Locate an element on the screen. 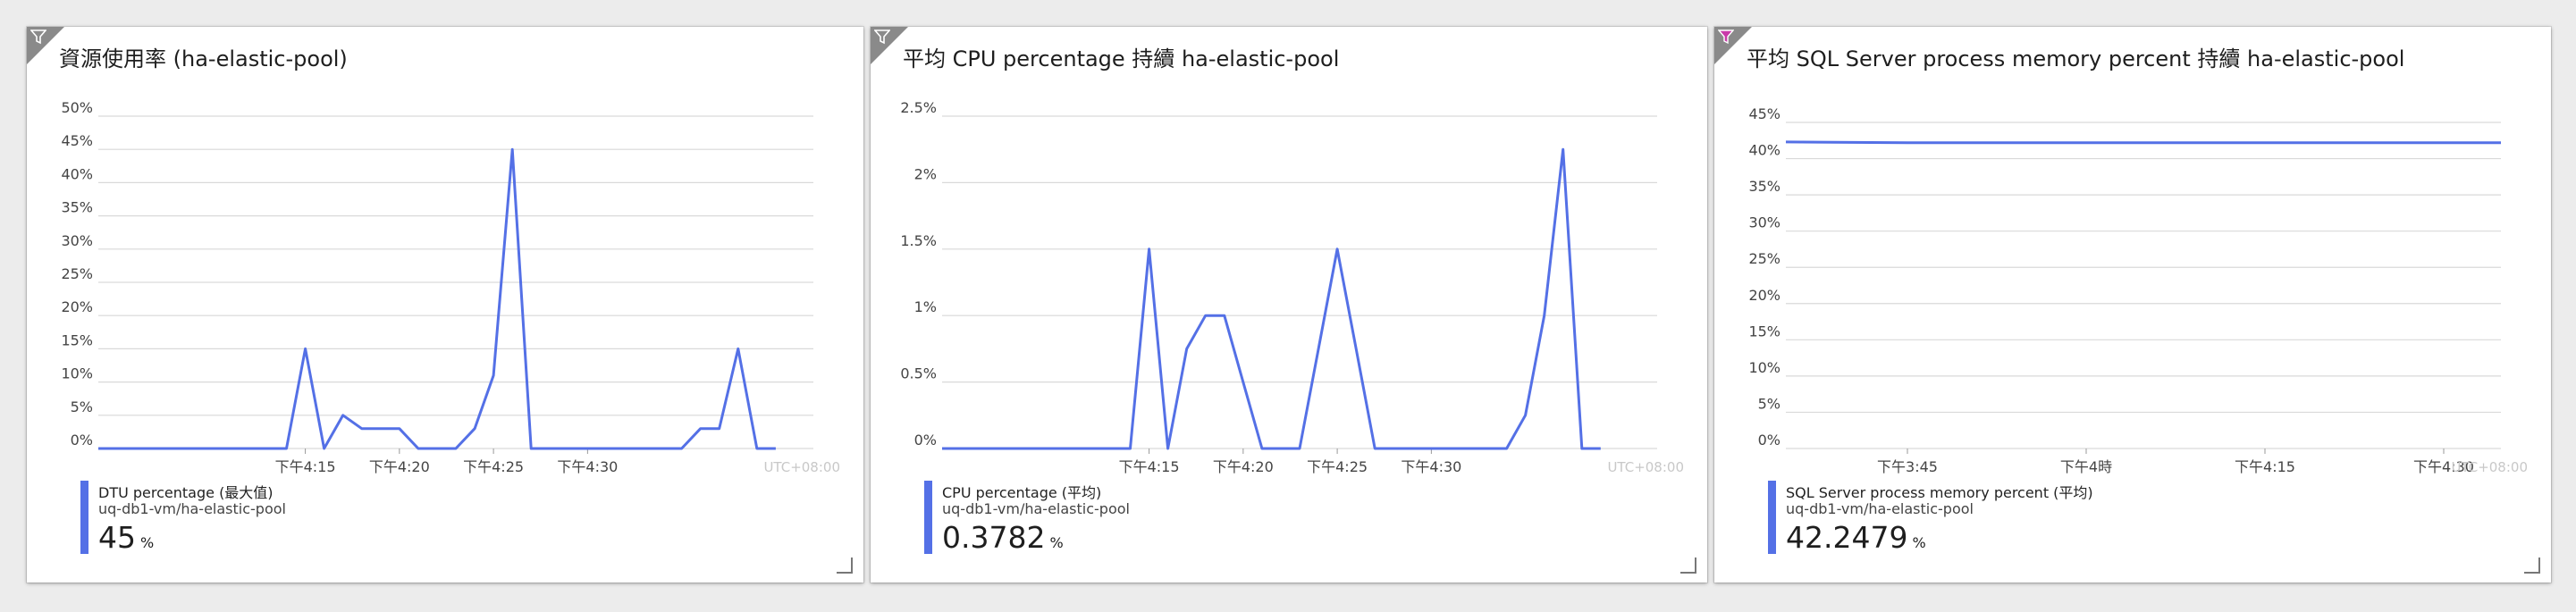  y-tick-label: 2% is located at coordinates (926, 173).